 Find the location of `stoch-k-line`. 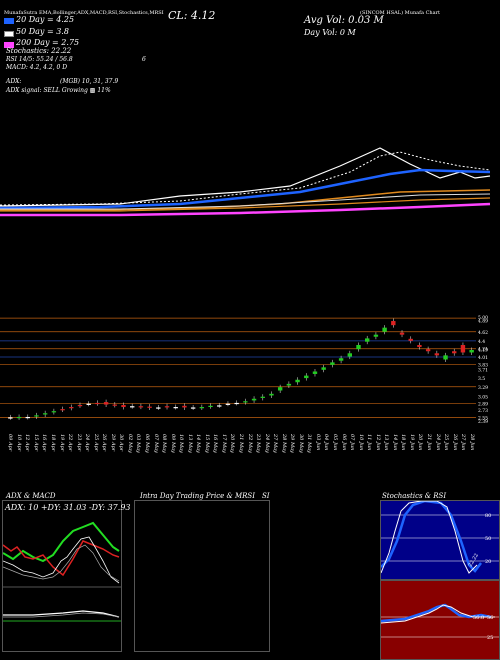

stoch-k-line is located at coordinates (431, 537).